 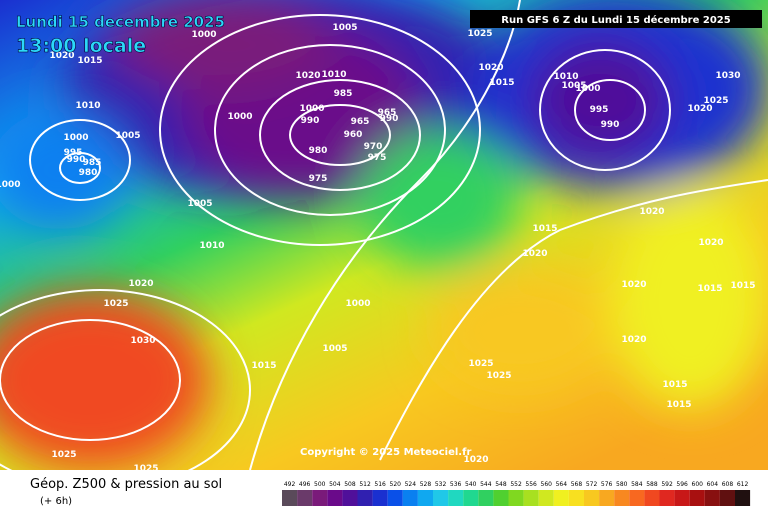 What do you see at coordinates (318, 179) in the screenshot?
I see `isobar-label: 975` at bounding box center [318, 179].